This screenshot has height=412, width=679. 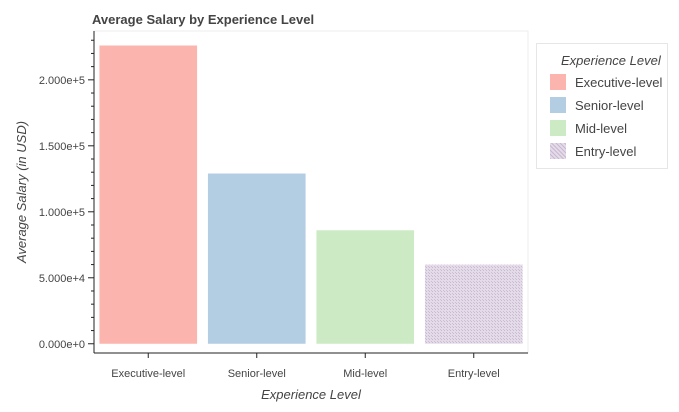 I want to click on legend-item-entry-level: Entry-level, so click(x=593, y=151).